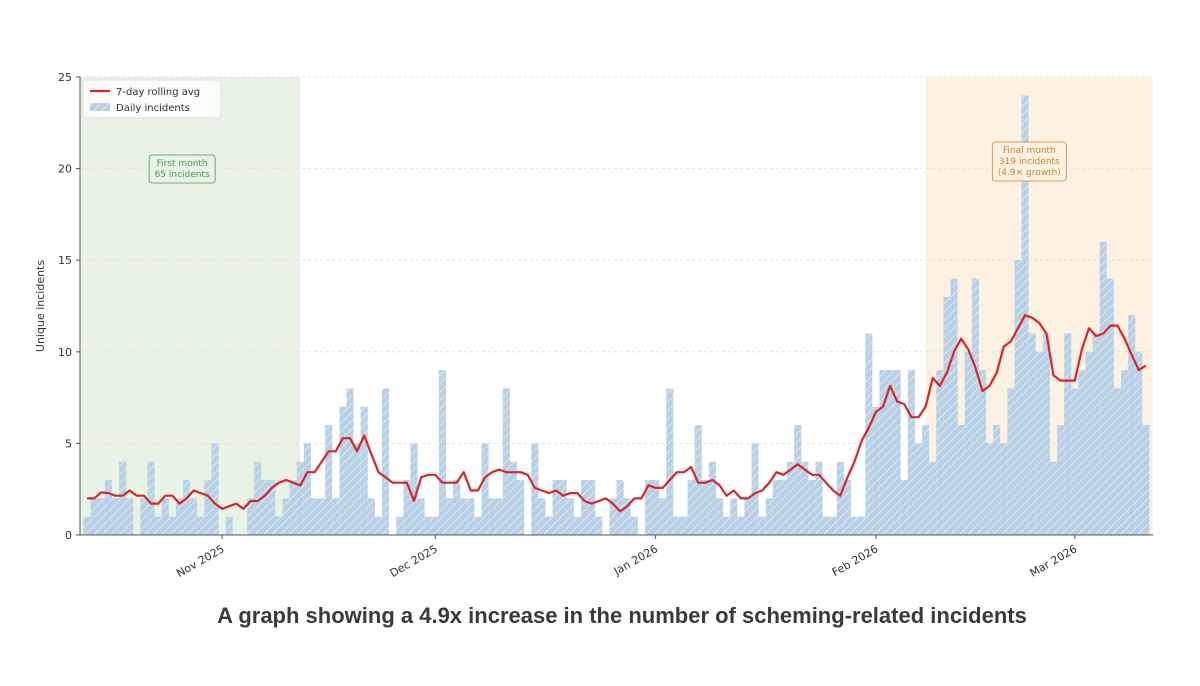 Image resolution: width=1200 pixels, height=686 pixels. I want to click on x-tick-label: Dec 2025, so click(414, 561).